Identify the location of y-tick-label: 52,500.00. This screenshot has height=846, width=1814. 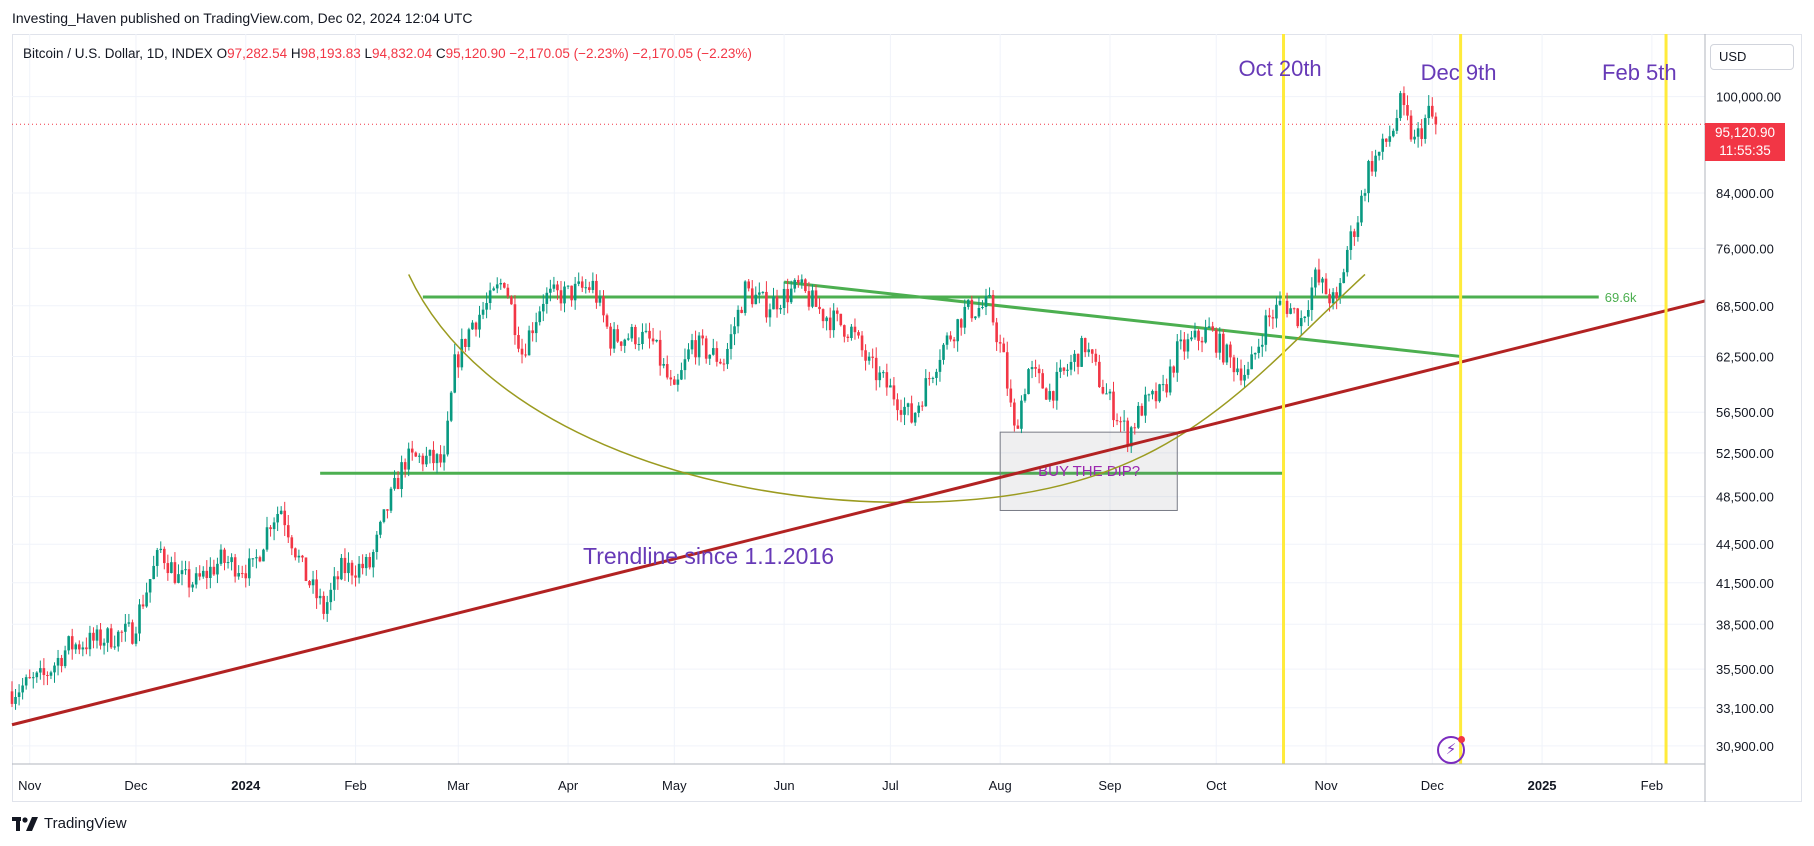
(1745, 453).